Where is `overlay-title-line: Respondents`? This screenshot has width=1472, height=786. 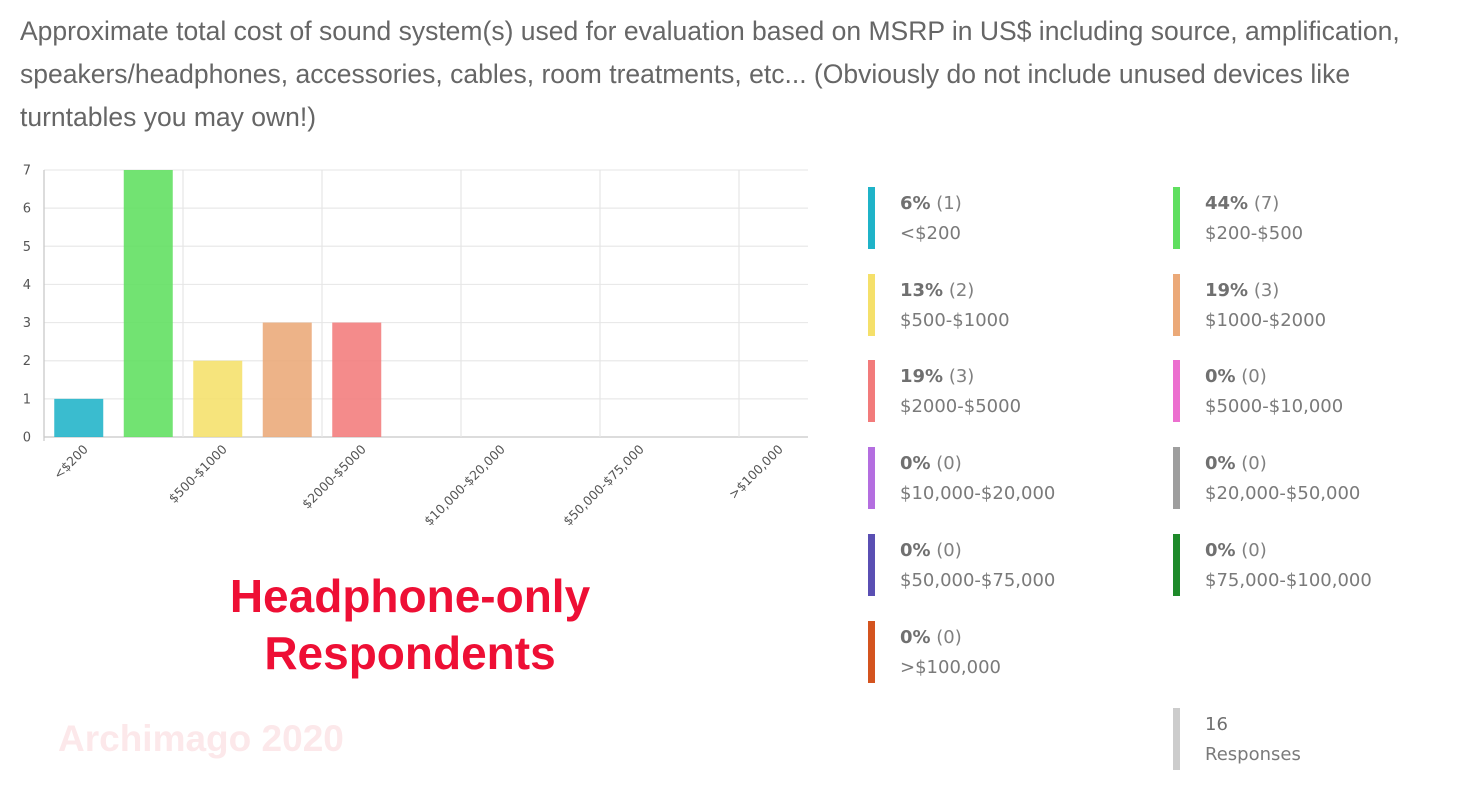
overlay-title-line: Respondents is located at coordinates (410, 653).